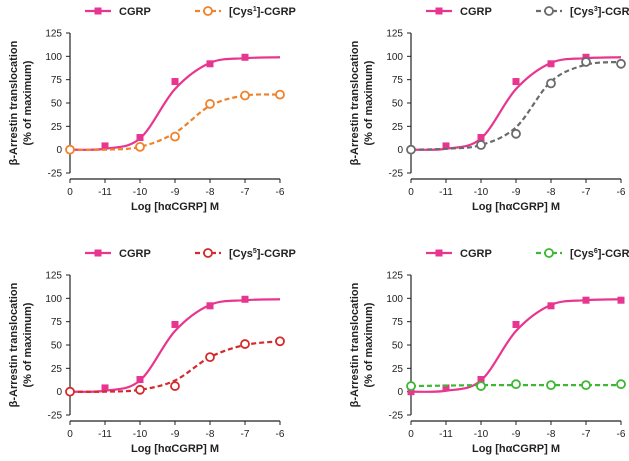 This screenshot has width=629, height=461. What do you see at coordinates (190, 12) in the screenshot?
I see `legend: CGRP [Cys1]-CGRP` at bounding box center [190, 12].